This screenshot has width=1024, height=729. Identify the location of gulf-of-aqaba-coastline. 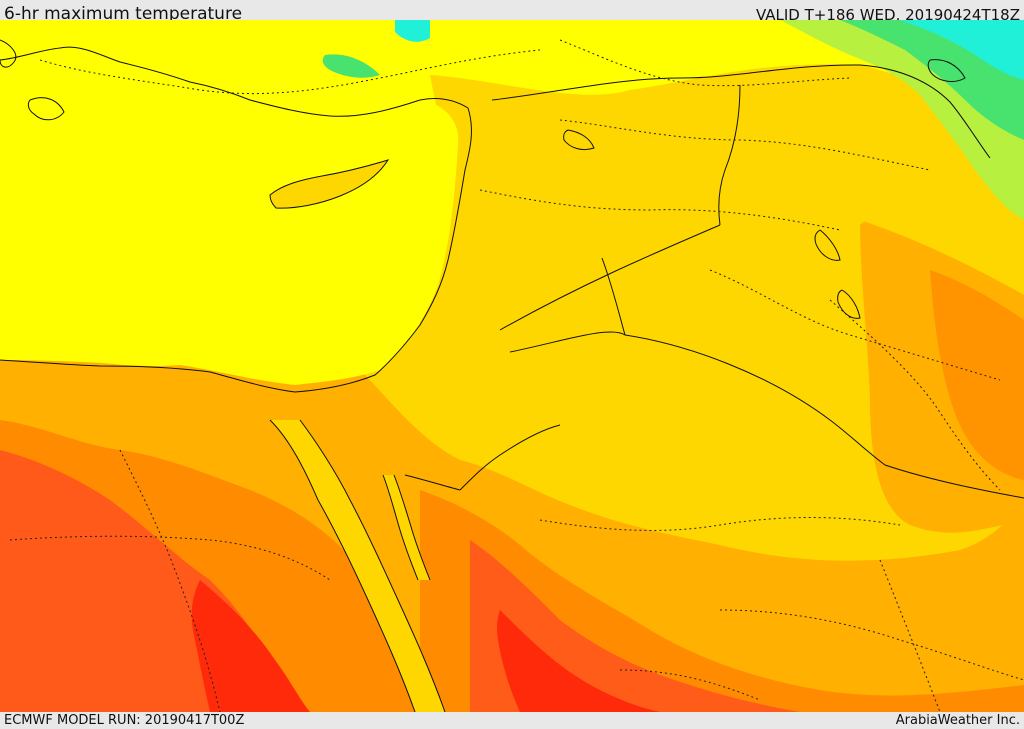
(406, 527).